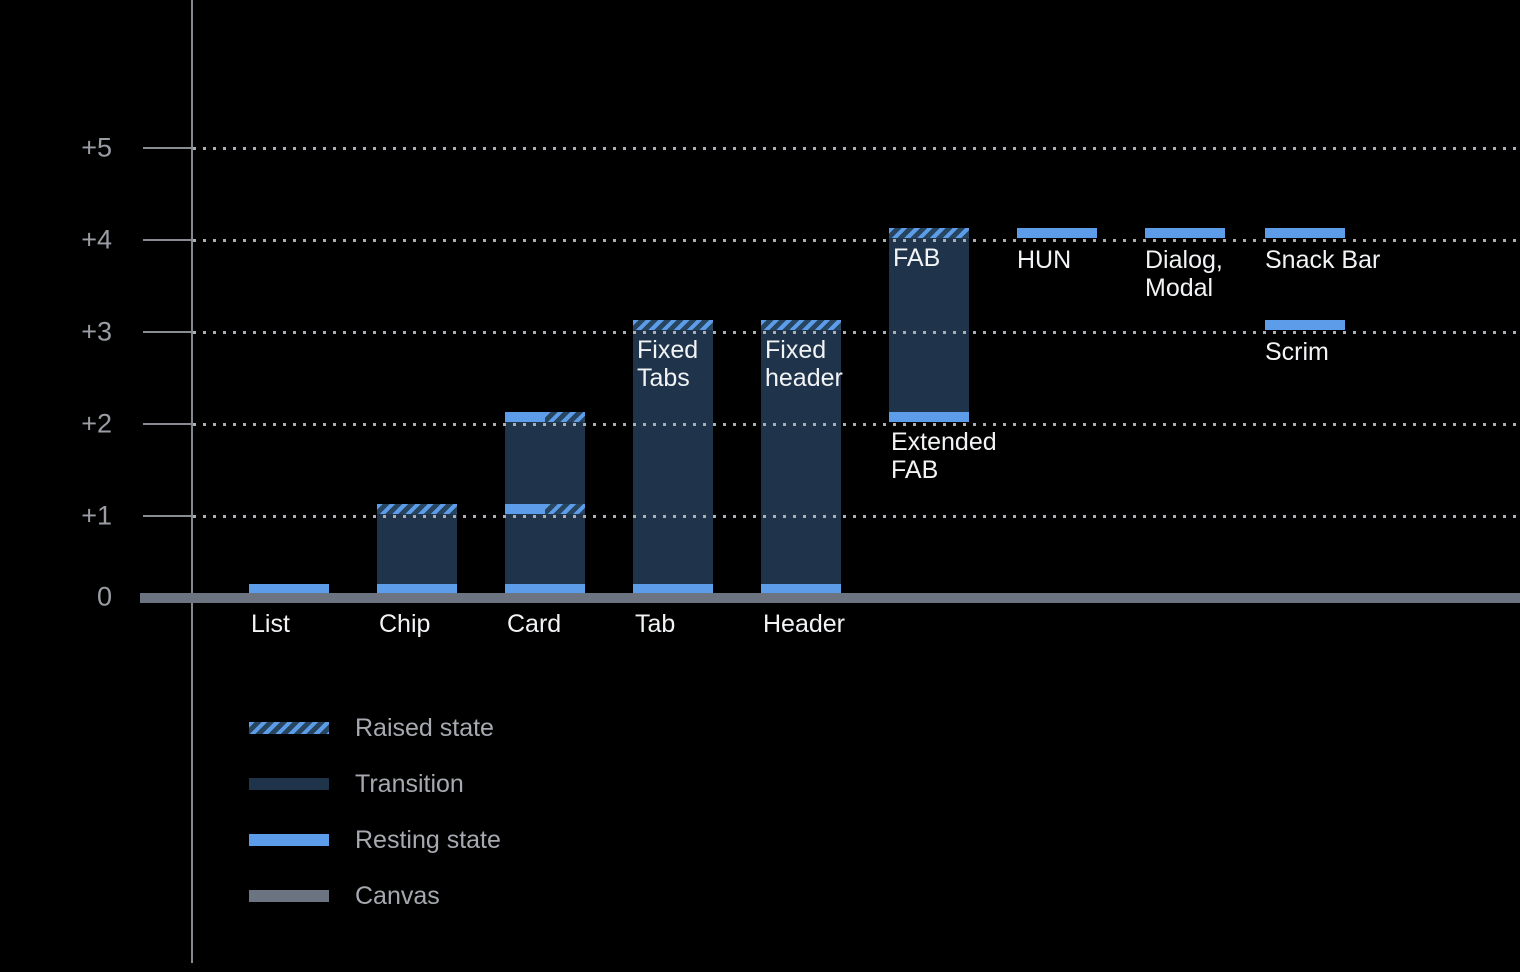 The image size is (1520, 972). What do you see at coordinates (673, 325) in the screenshot?
I see `tab-raised-band` at bounding box center [673, 325].